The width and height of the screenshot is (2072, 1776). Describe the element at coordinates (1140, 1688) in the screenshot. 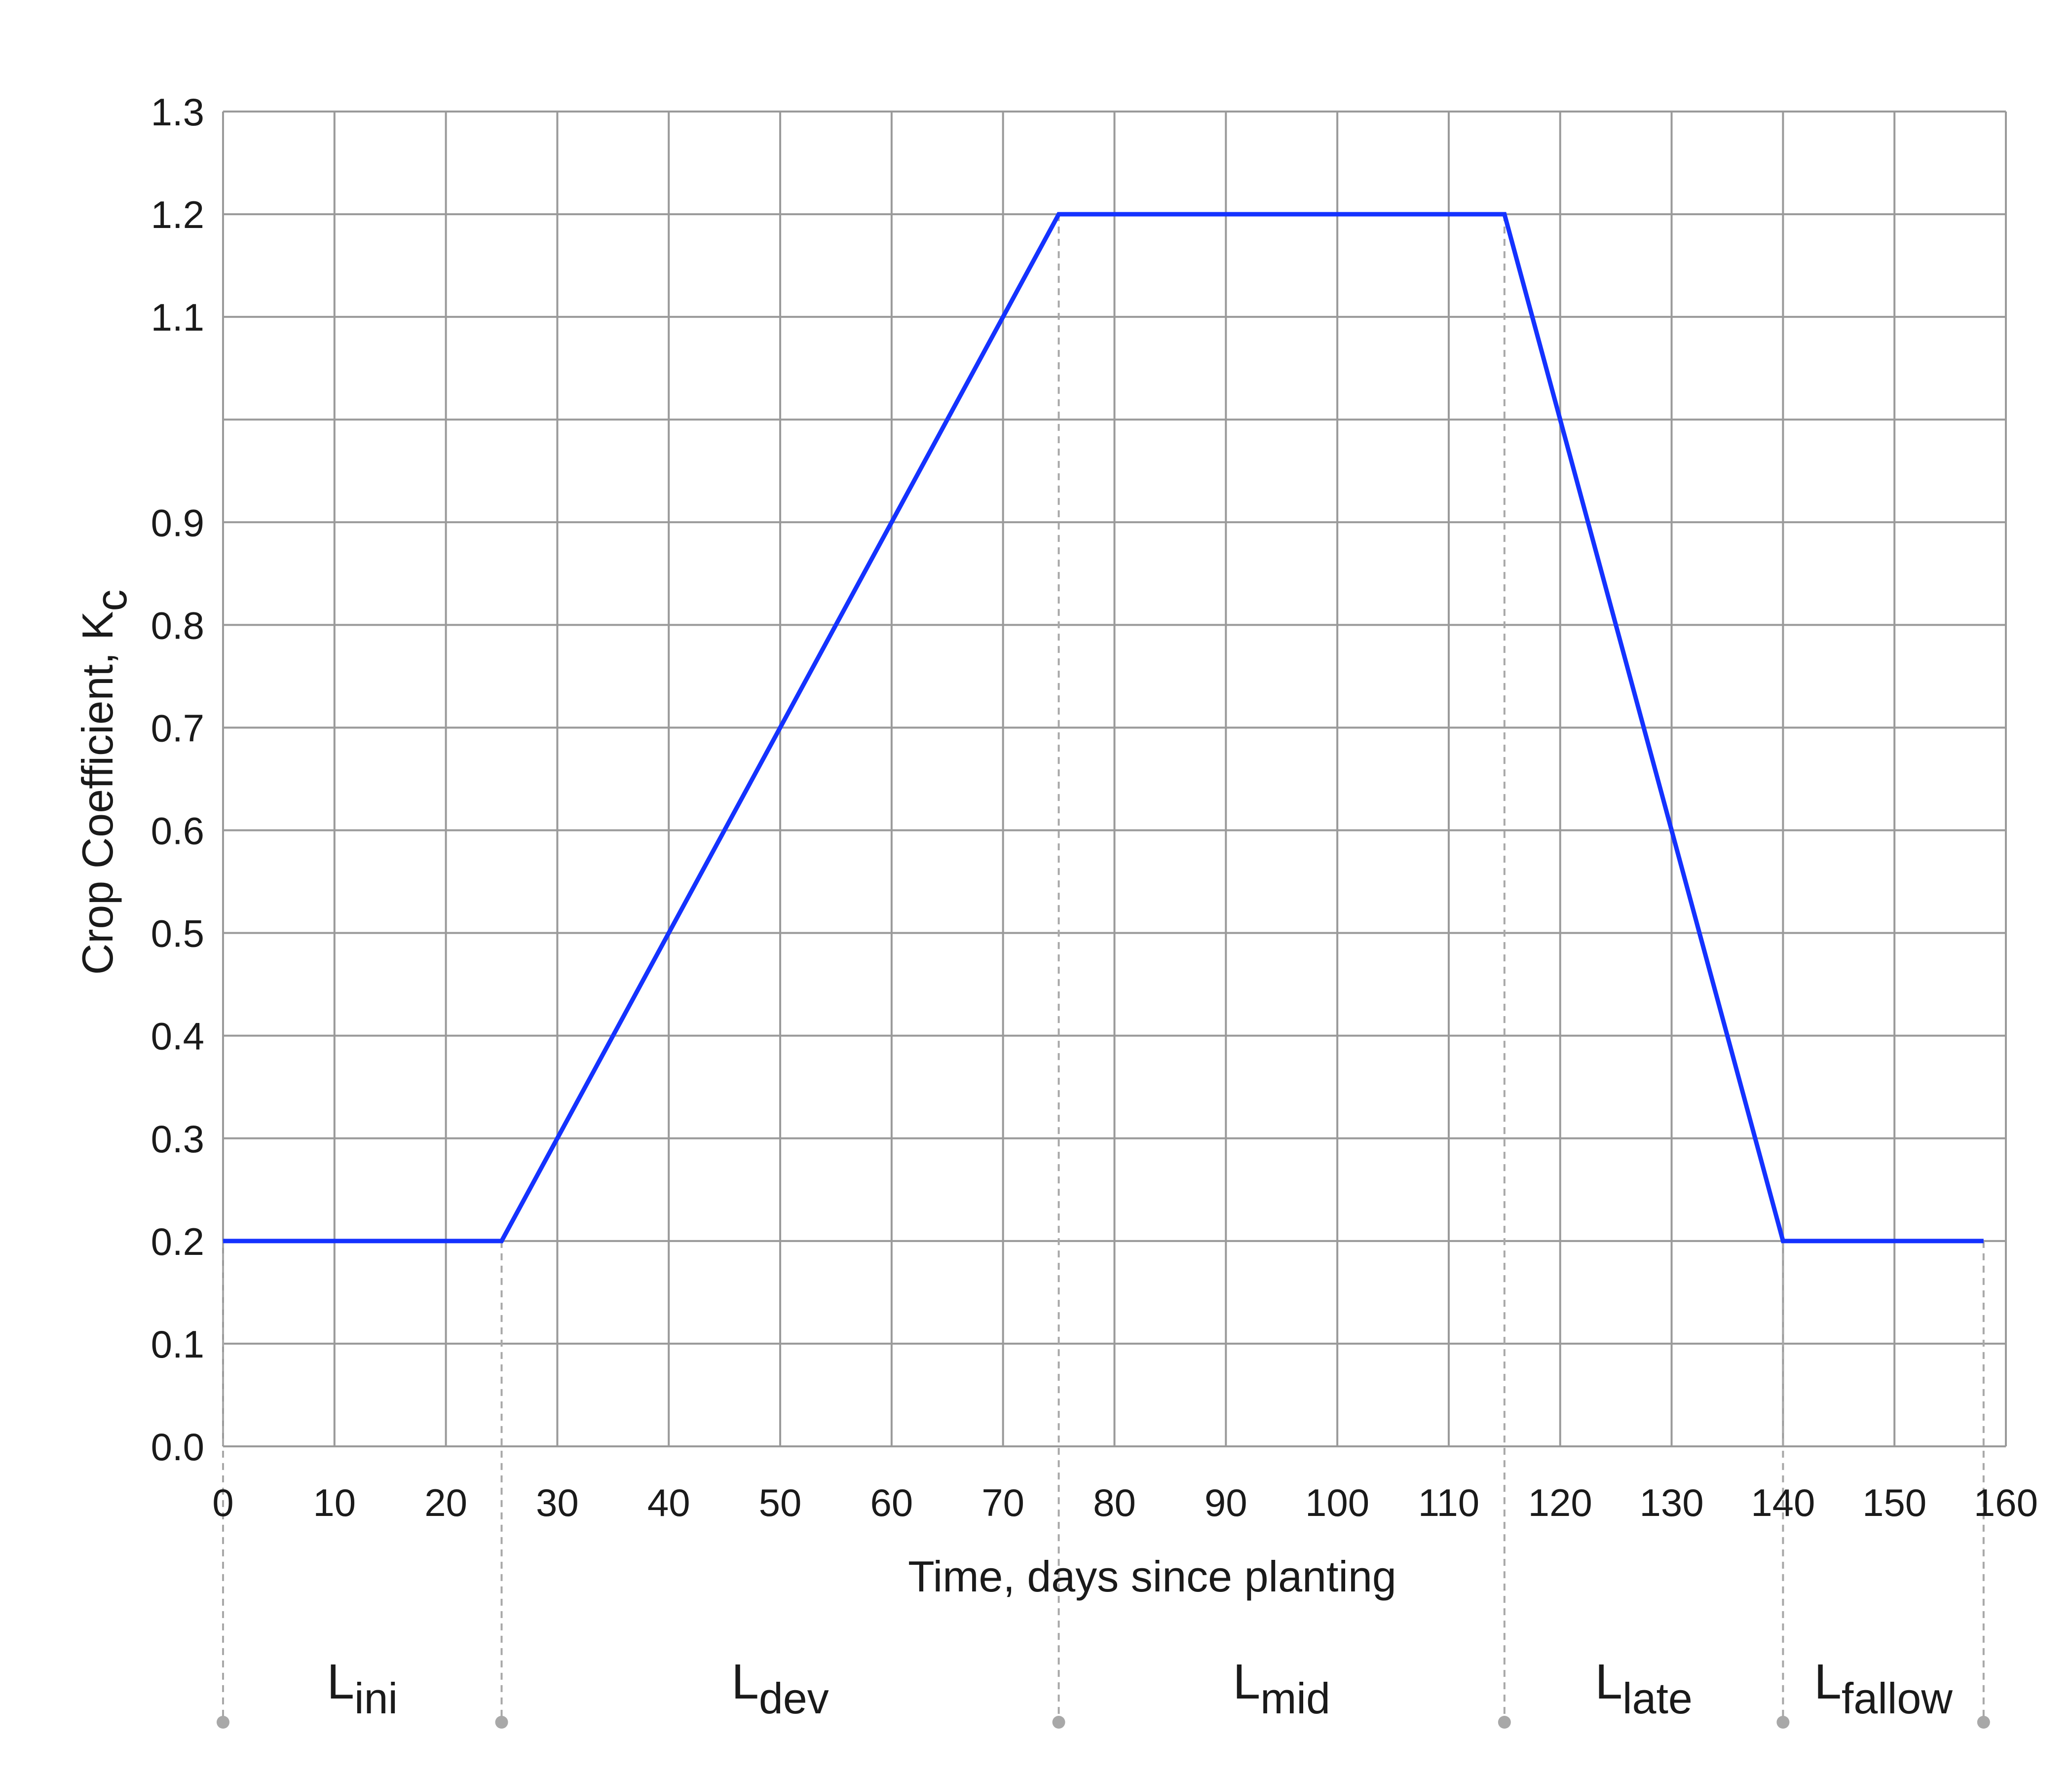

I see `stage-labels: Lini Ldev Lmid Llate Lfallow` at that location.